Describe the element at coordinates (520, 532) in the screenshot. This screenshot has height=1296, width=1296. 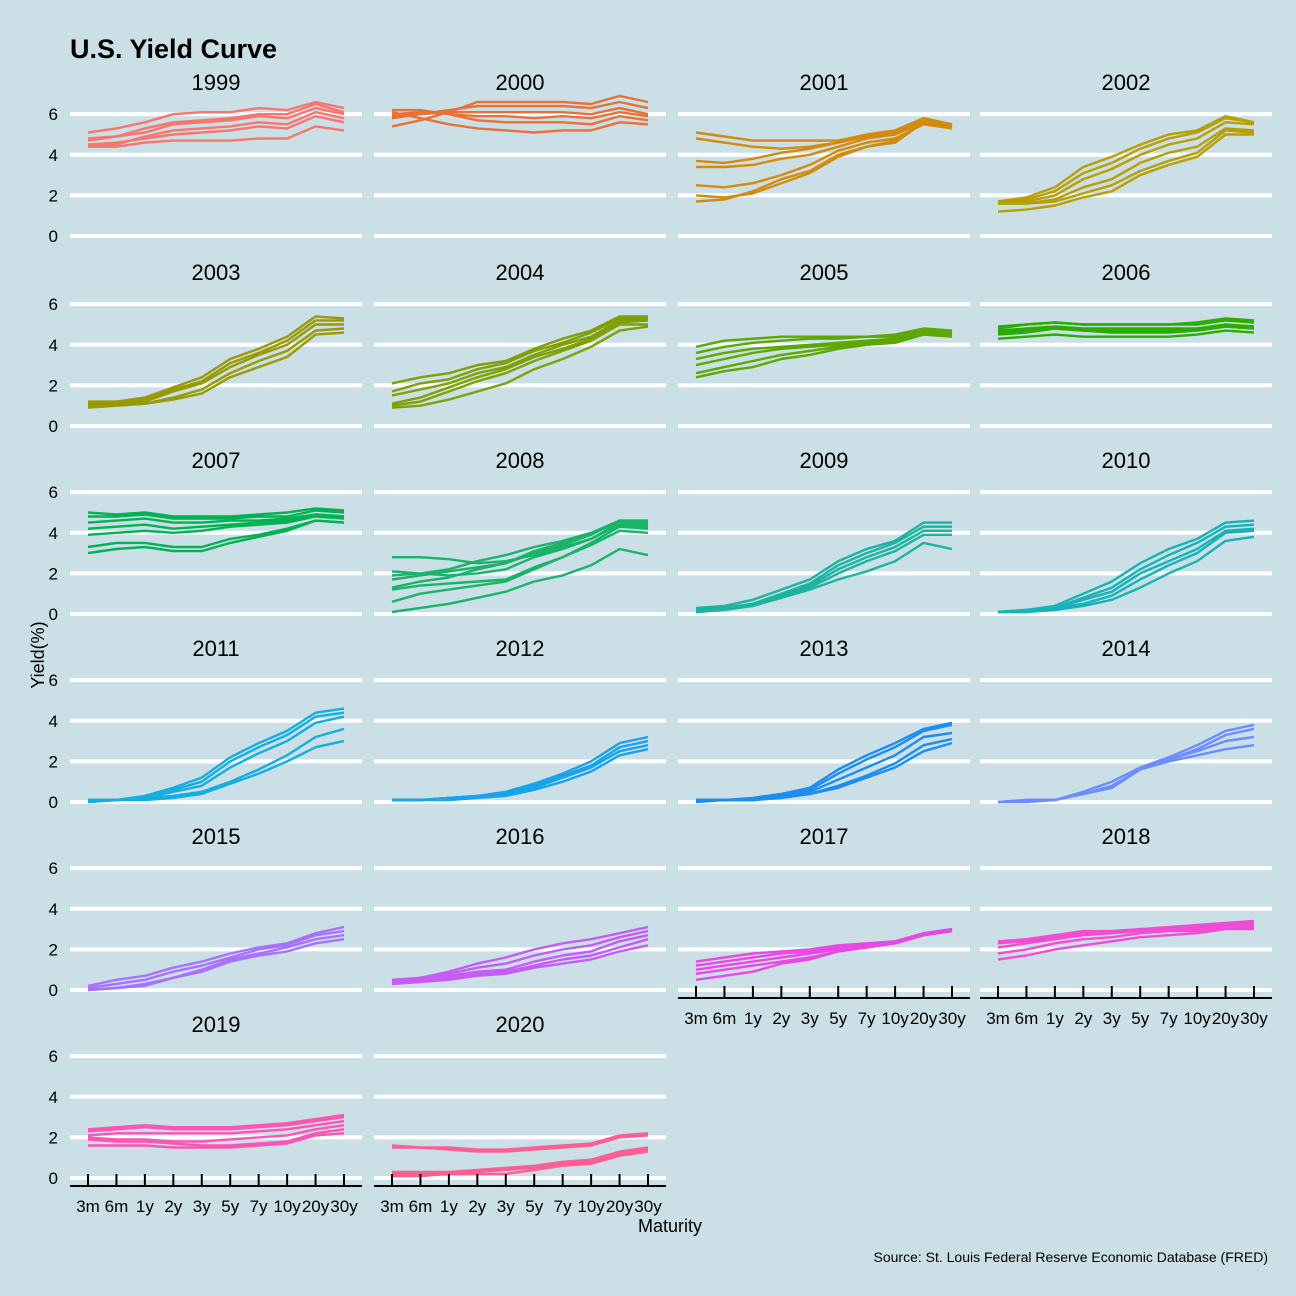
I see `facet-2008: 2008` at that location.